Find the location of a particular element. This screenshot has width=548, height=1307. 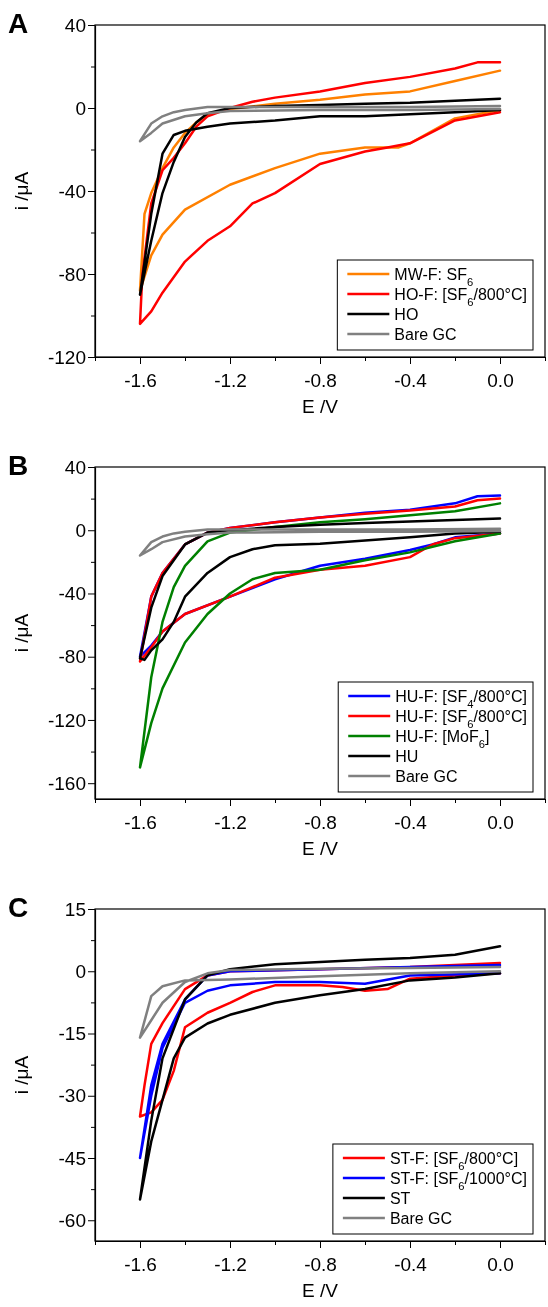

legend-label: ST-F: [SF$_{6}$/800°C] is located at coordinates (454, 1161).